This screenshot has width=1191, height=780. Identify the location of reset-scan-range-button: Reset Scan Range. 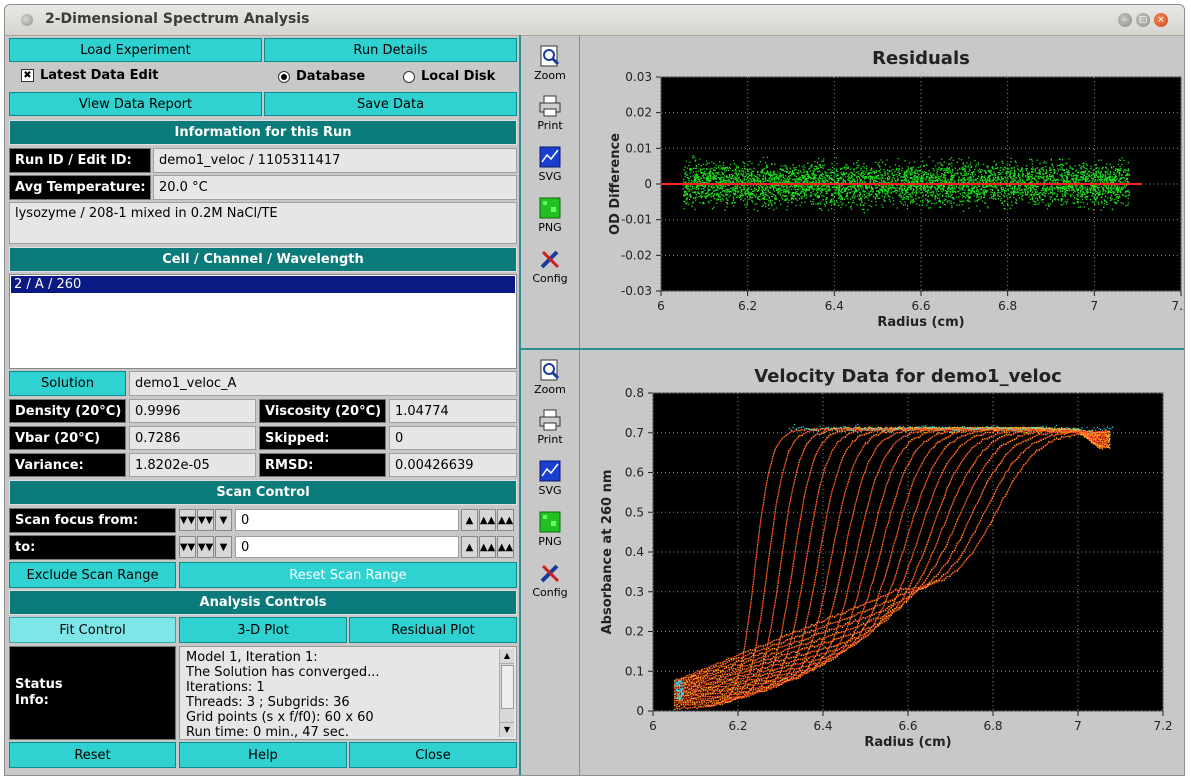
(348, 575).